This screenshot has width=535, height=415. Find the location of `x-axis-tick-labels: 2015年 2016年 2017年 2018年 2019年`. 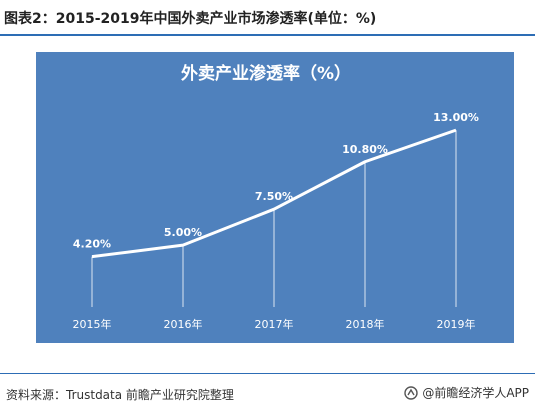

x-axis-tick-labels: 2015年 2016年 2017年 2018年 2019年 is located at coordinates (274, 324).